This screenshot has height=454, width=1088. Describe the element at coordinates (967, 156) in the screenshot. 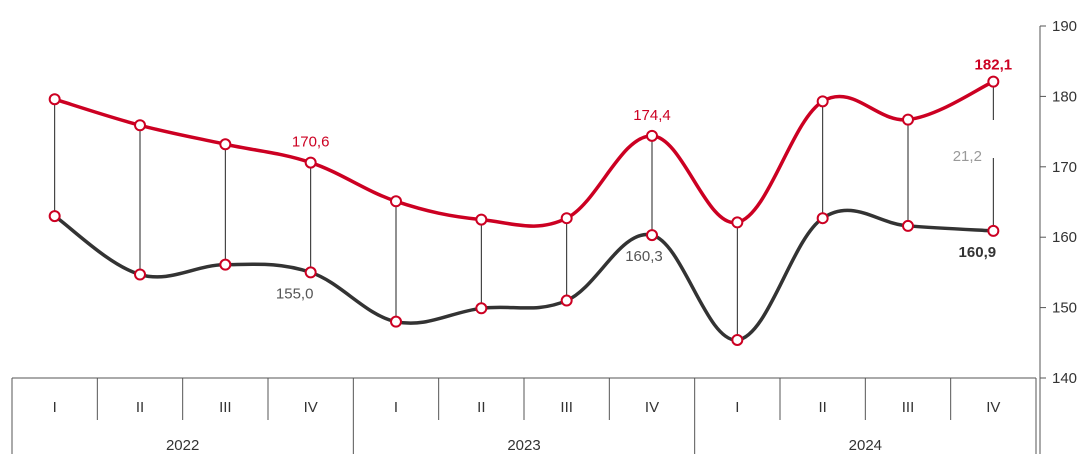

I see `gap-label: 21,2` at that location.